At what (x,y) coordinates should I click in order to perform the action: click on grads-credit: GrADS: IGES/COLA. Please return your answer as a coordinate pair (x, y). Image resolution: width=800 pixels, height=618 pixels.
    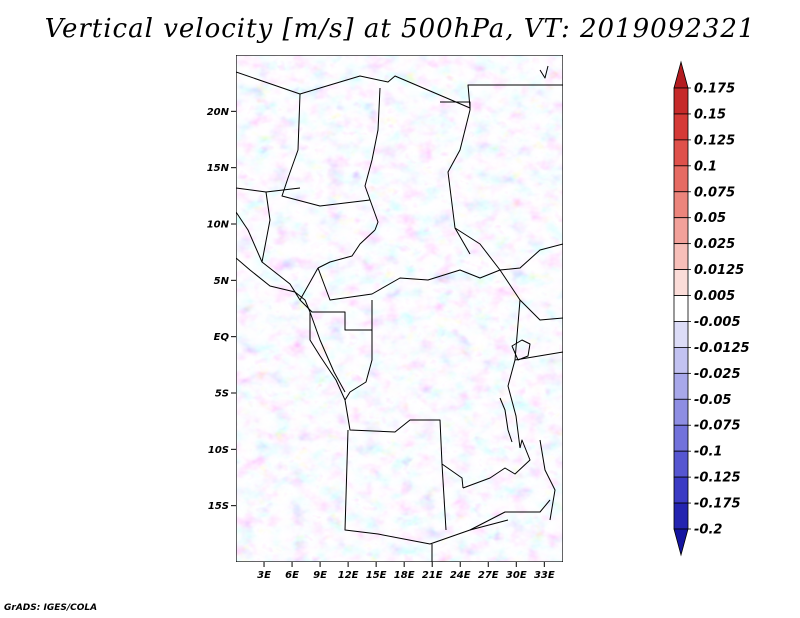
    Looking at the image, I should click on (51, 608).